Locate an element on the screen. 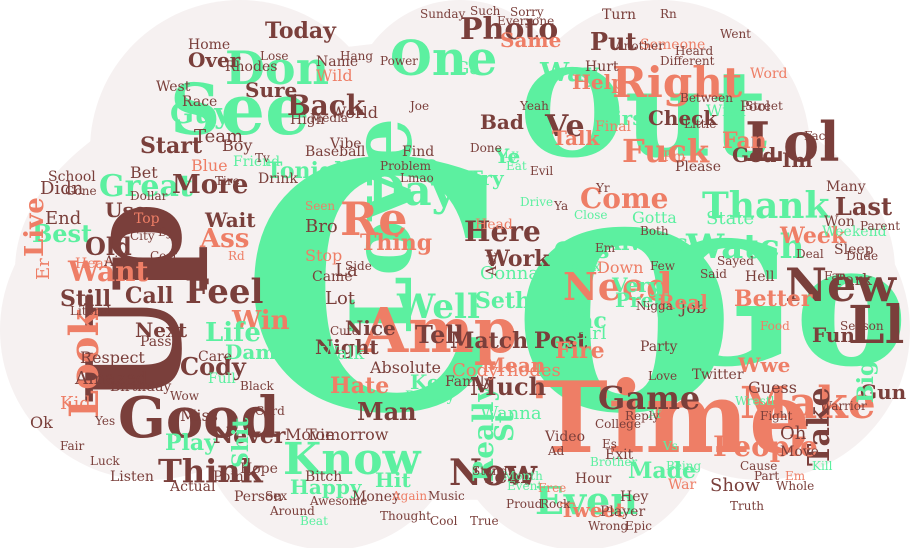 This screenshot has height=548, width=910. word-sleep: Sleep is located at coordinates (854, 250).